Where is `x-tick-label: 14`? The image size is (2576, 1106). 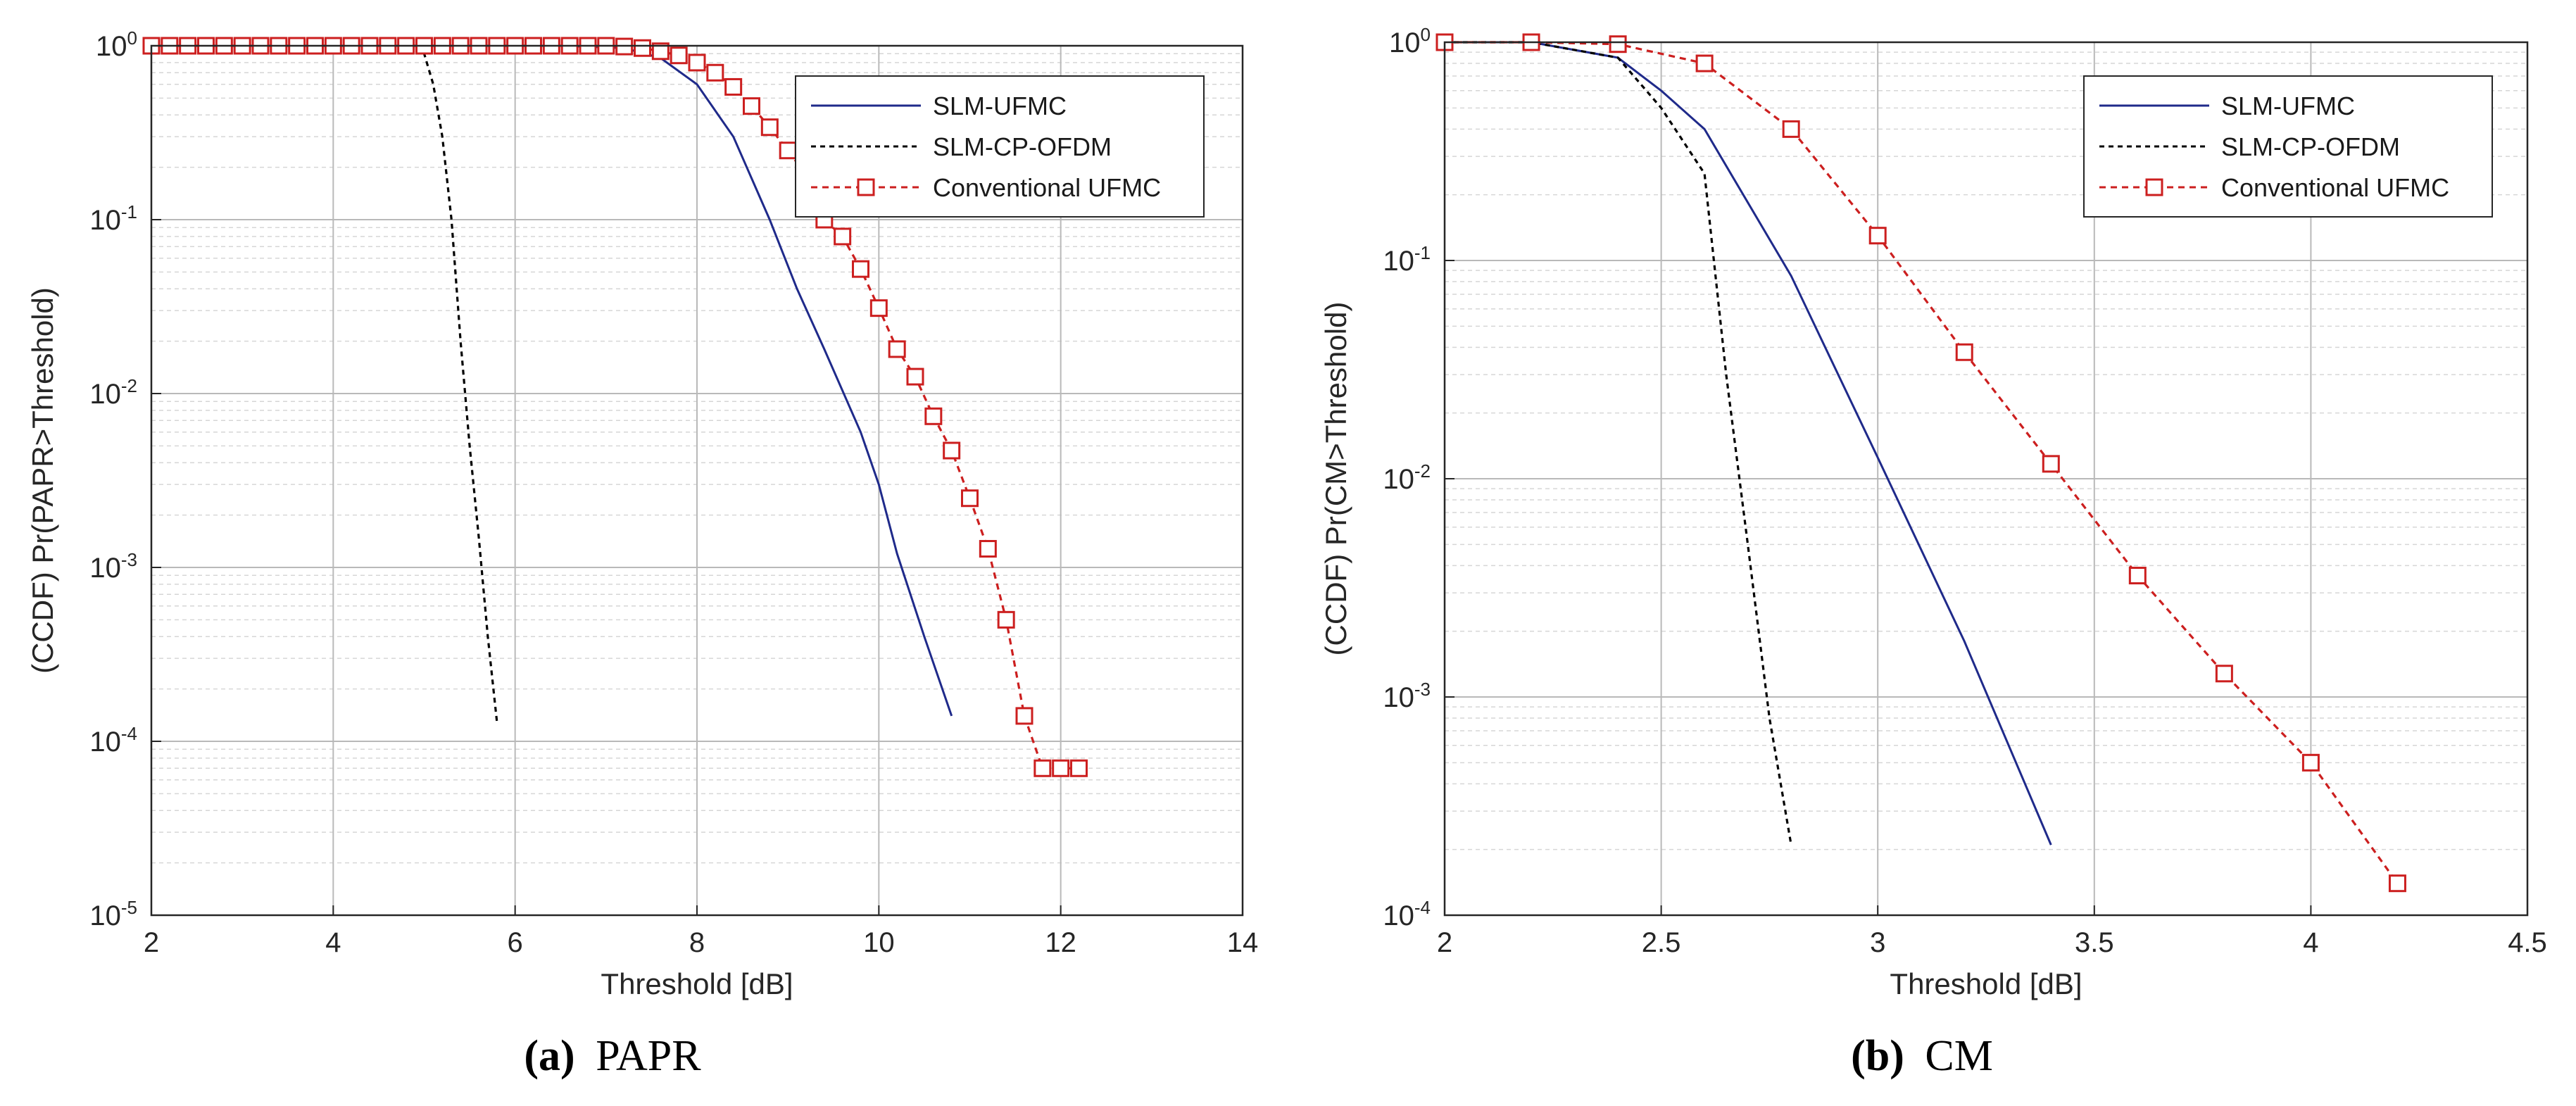
x-tick-label: 14 is located at coordinates (1243, 942).